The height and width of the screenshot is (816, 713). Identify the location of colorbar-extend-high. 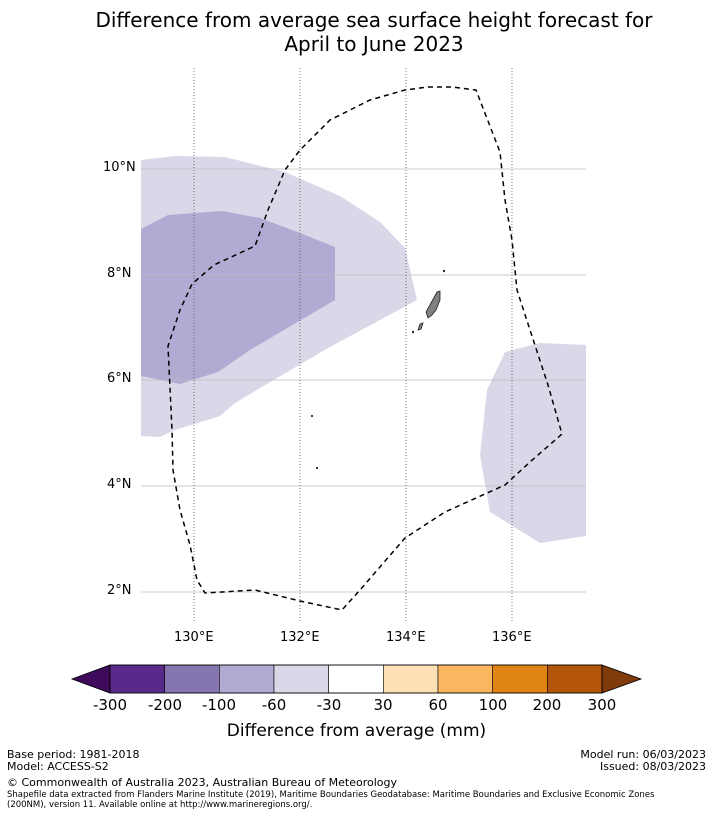
(622, 679).